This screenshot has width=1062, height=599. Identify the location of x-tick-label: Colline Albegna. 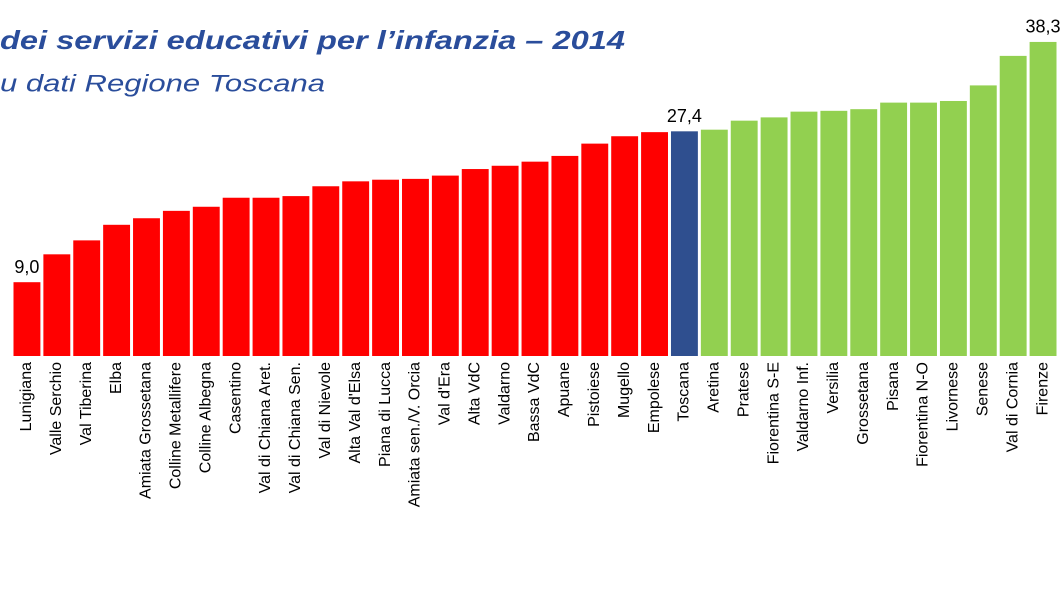
(205, 417).